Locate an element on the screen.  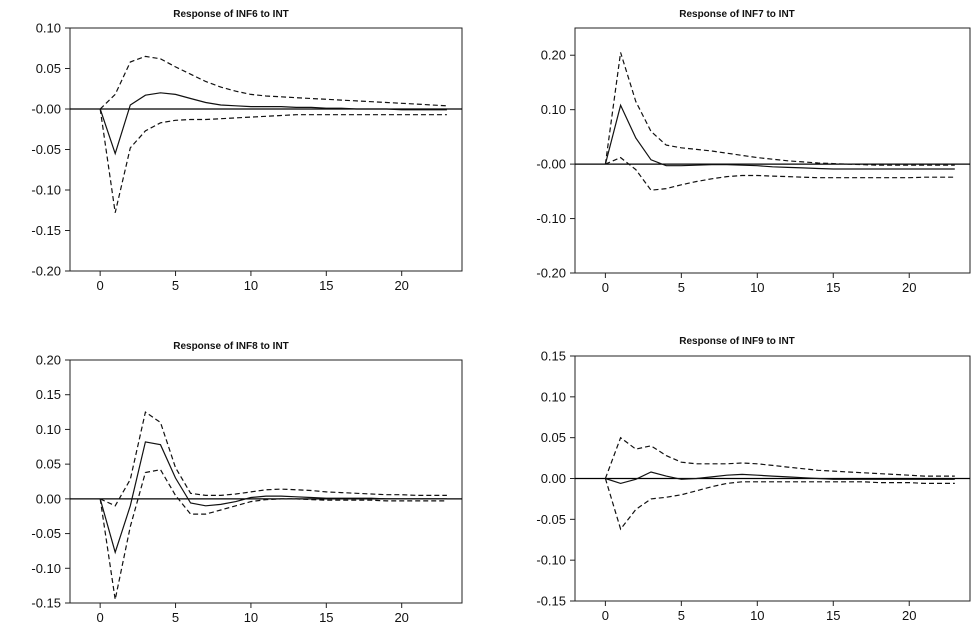
chart-title: Response of INF8 to INT is located at coordinates (231, 346).